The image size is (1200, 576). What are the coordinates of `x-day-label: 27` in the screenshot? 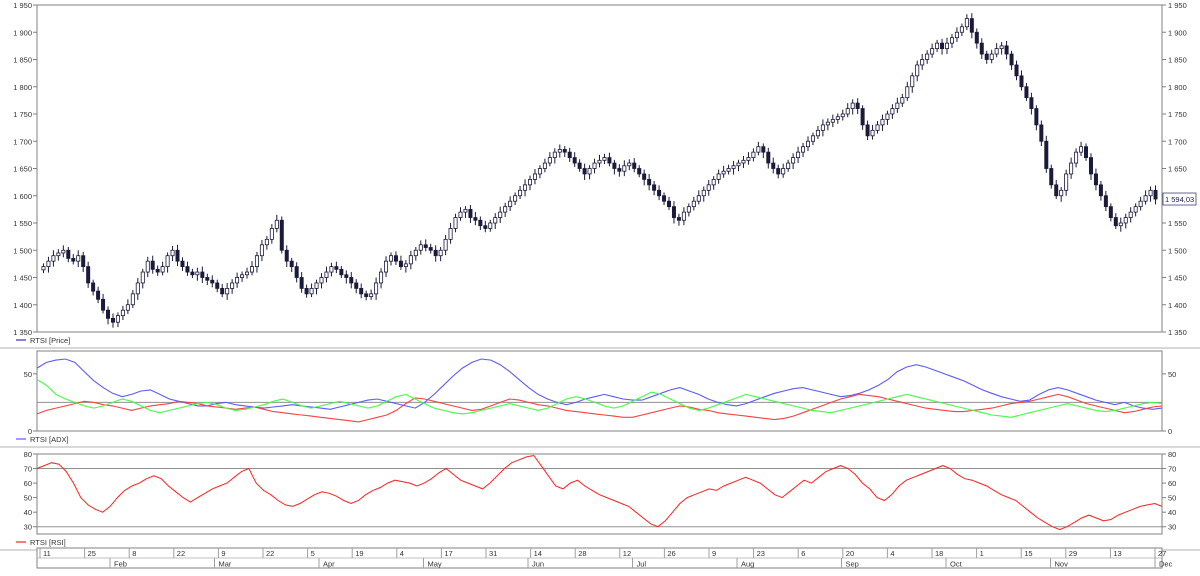 It's located at (1162, 553).